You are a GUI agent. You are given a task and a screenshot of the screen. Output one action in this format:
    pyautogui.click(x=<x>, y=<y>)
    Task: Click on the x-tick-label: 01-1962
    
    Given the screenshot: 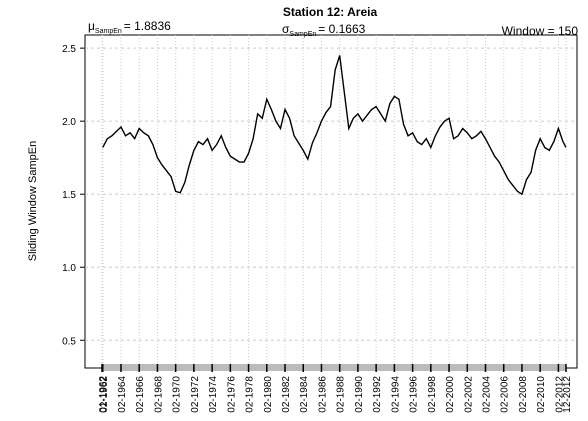 What is the action you would take?
    pyautogui.click(x=103, y=394)
    